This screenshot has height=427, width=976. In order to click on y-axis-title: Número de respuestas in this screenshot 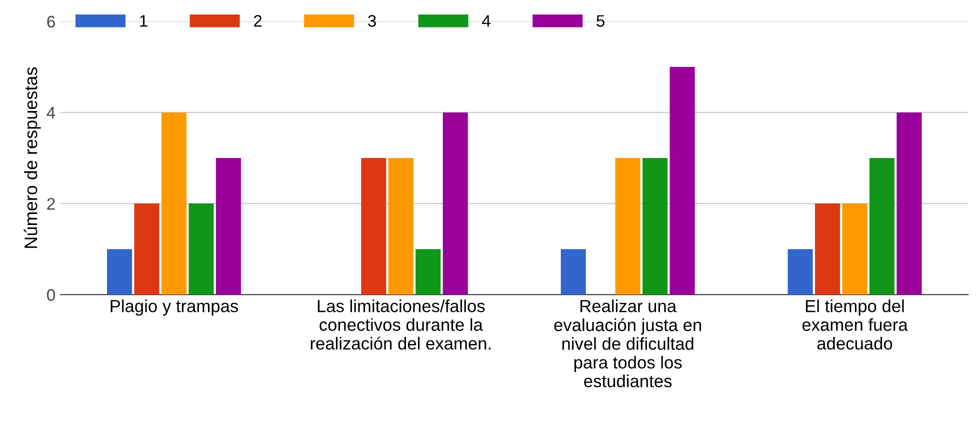, I will do `click(32, 157)`.